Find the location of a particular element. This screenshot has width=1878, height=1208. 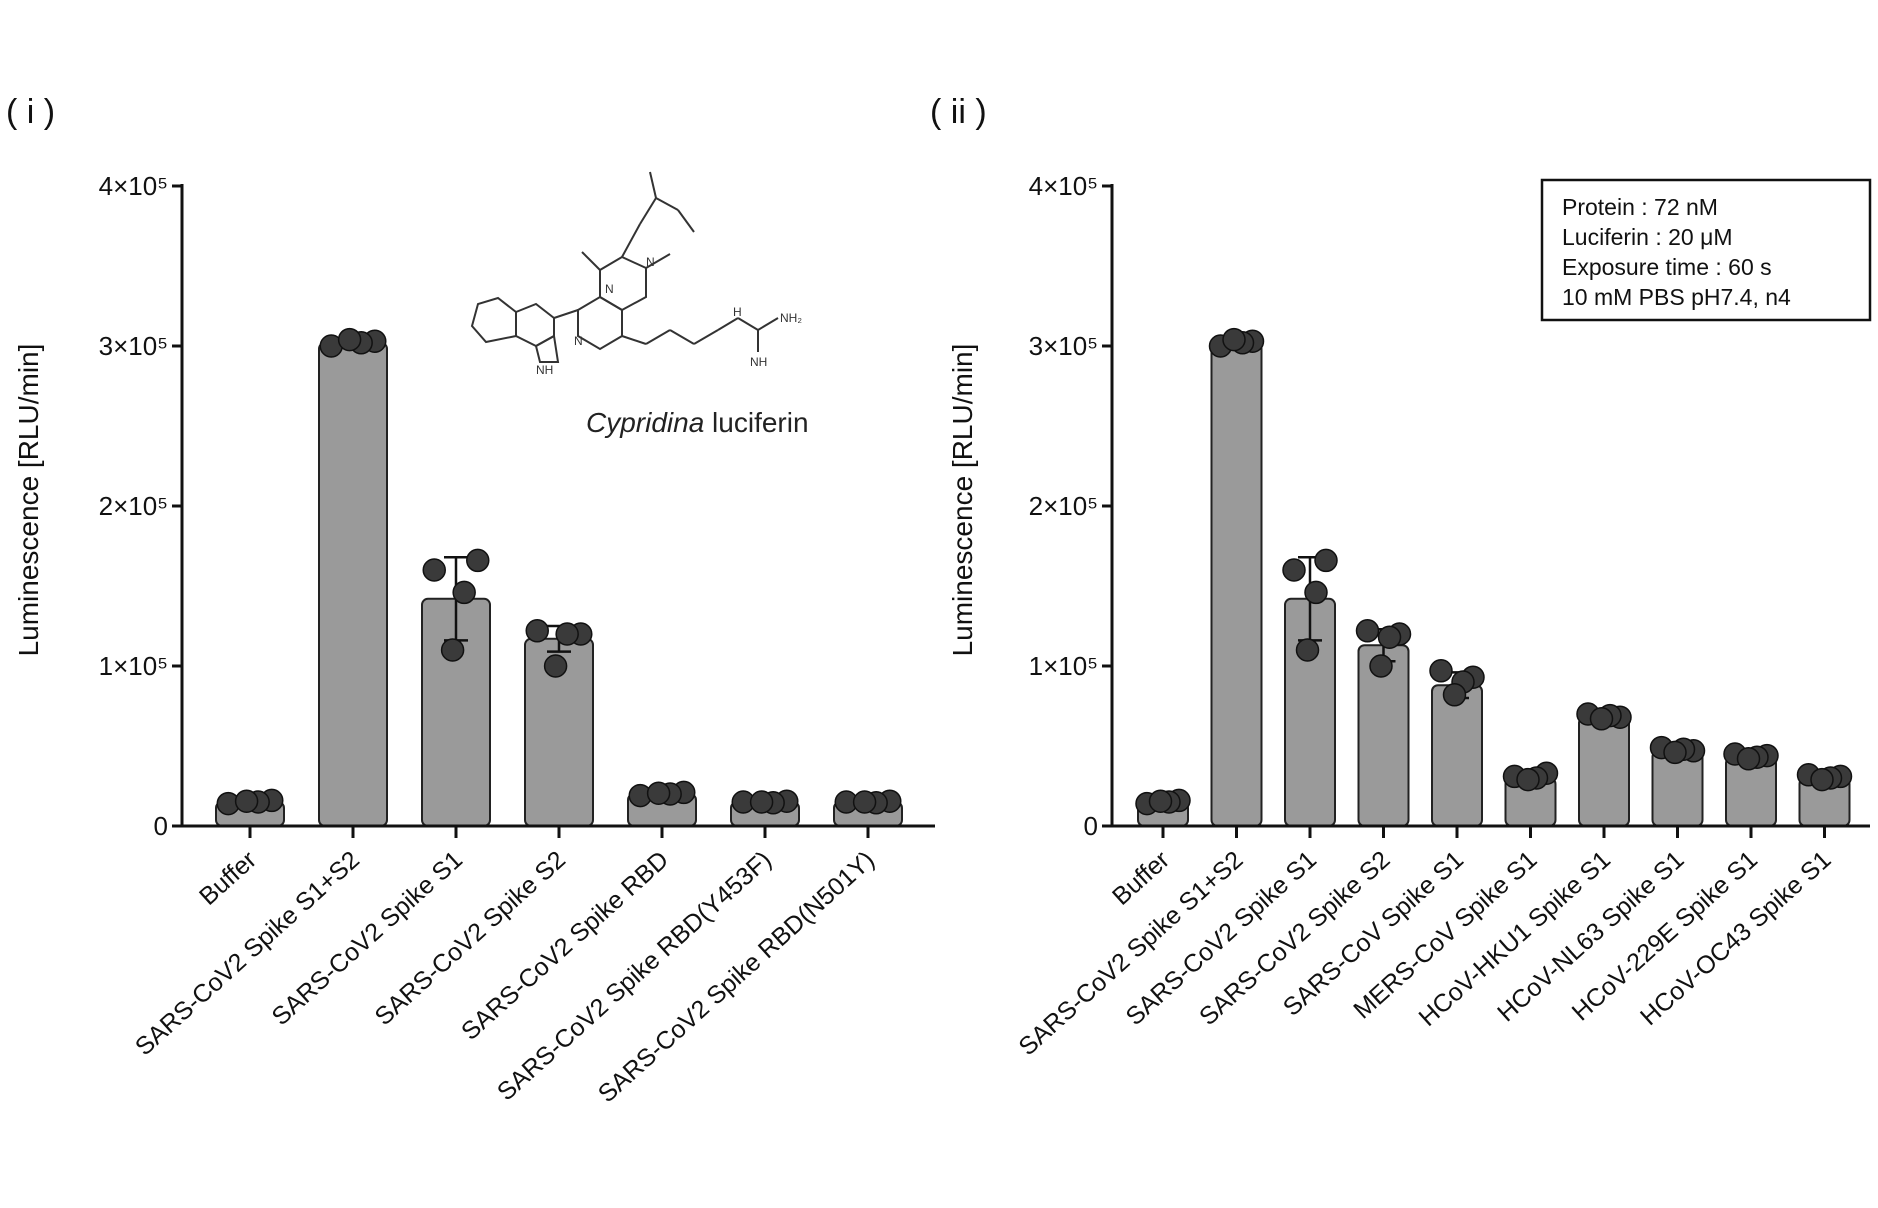

inset-caption: Cypridina luciferin is located at coordinates (697, 422).